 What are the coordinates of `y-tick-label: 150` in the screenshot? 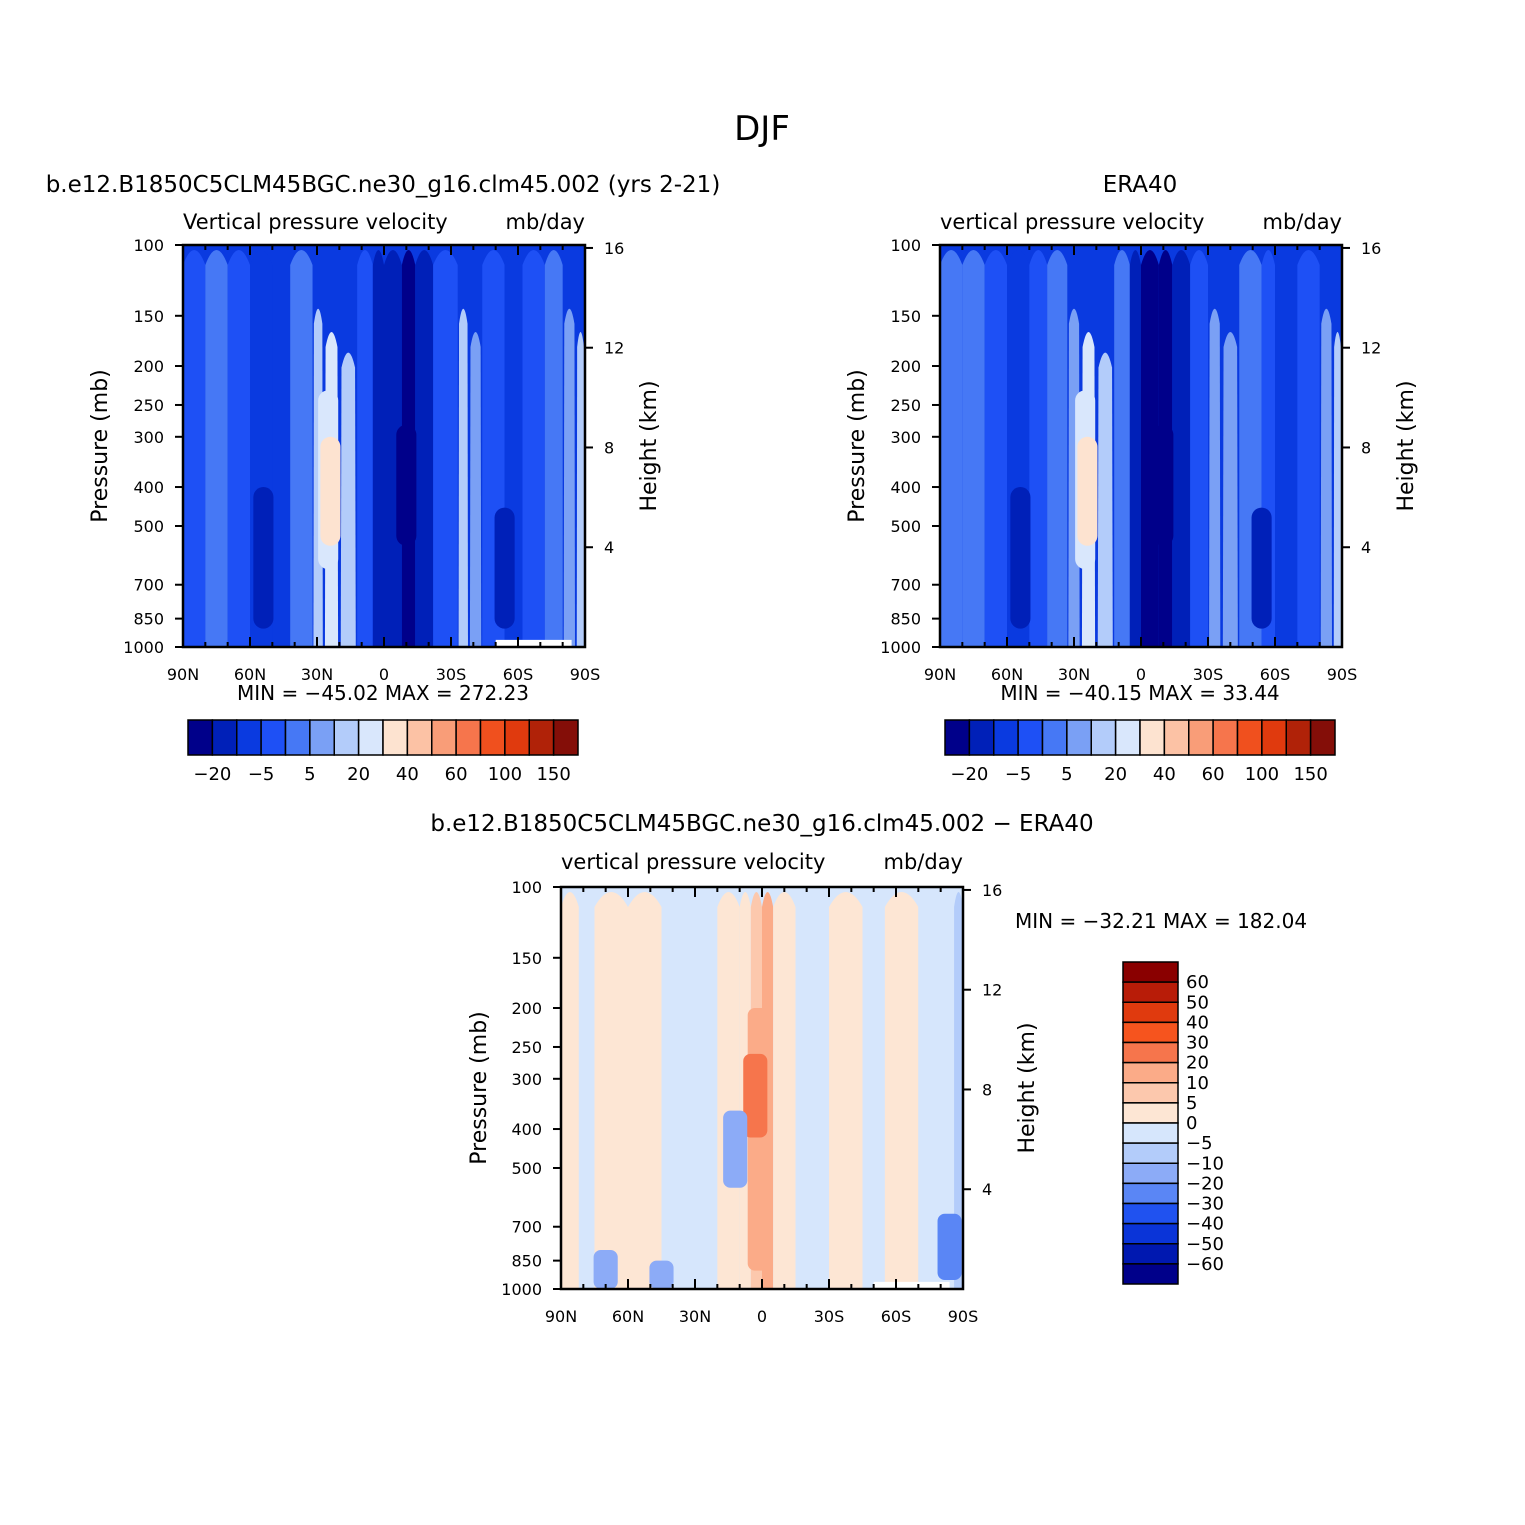 It's located at (148, 316).